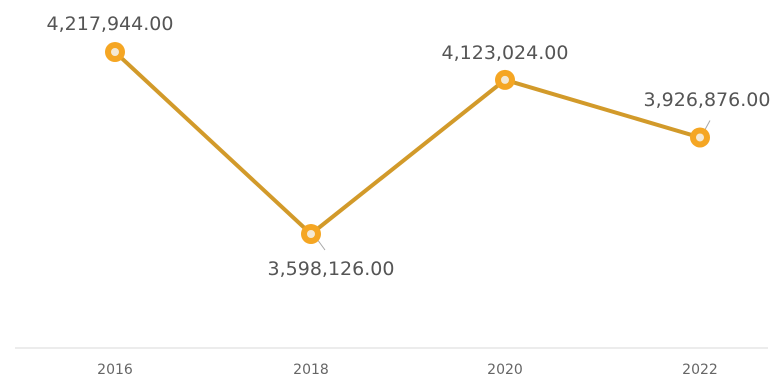  Describe the element at coordinates (707, 100) in the screenshot. I see `data-label: 3,926,876.00` at that location.